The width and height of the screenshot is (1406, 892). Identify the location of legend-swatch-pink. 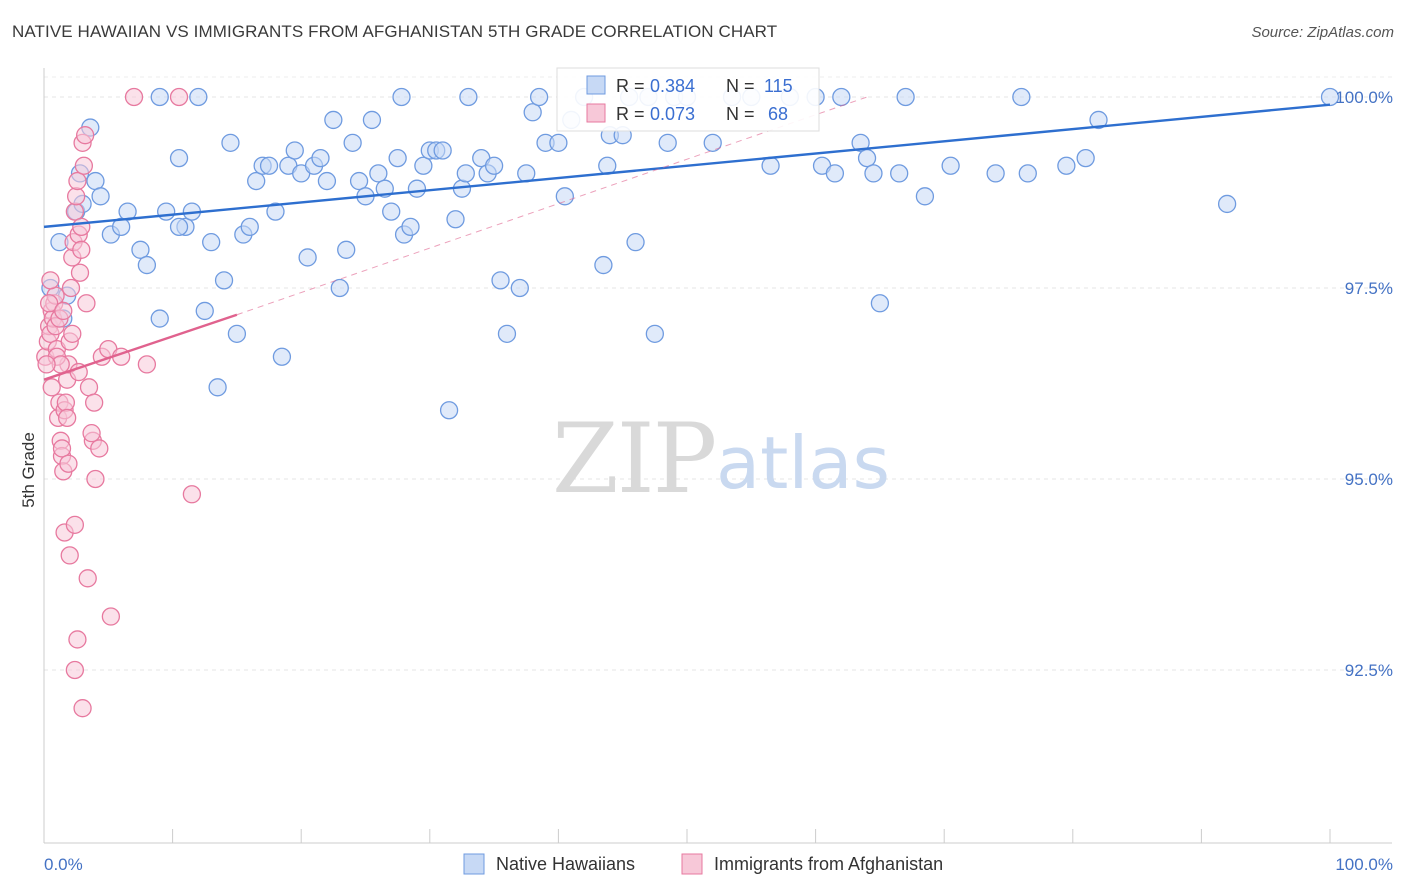
(596, 113).